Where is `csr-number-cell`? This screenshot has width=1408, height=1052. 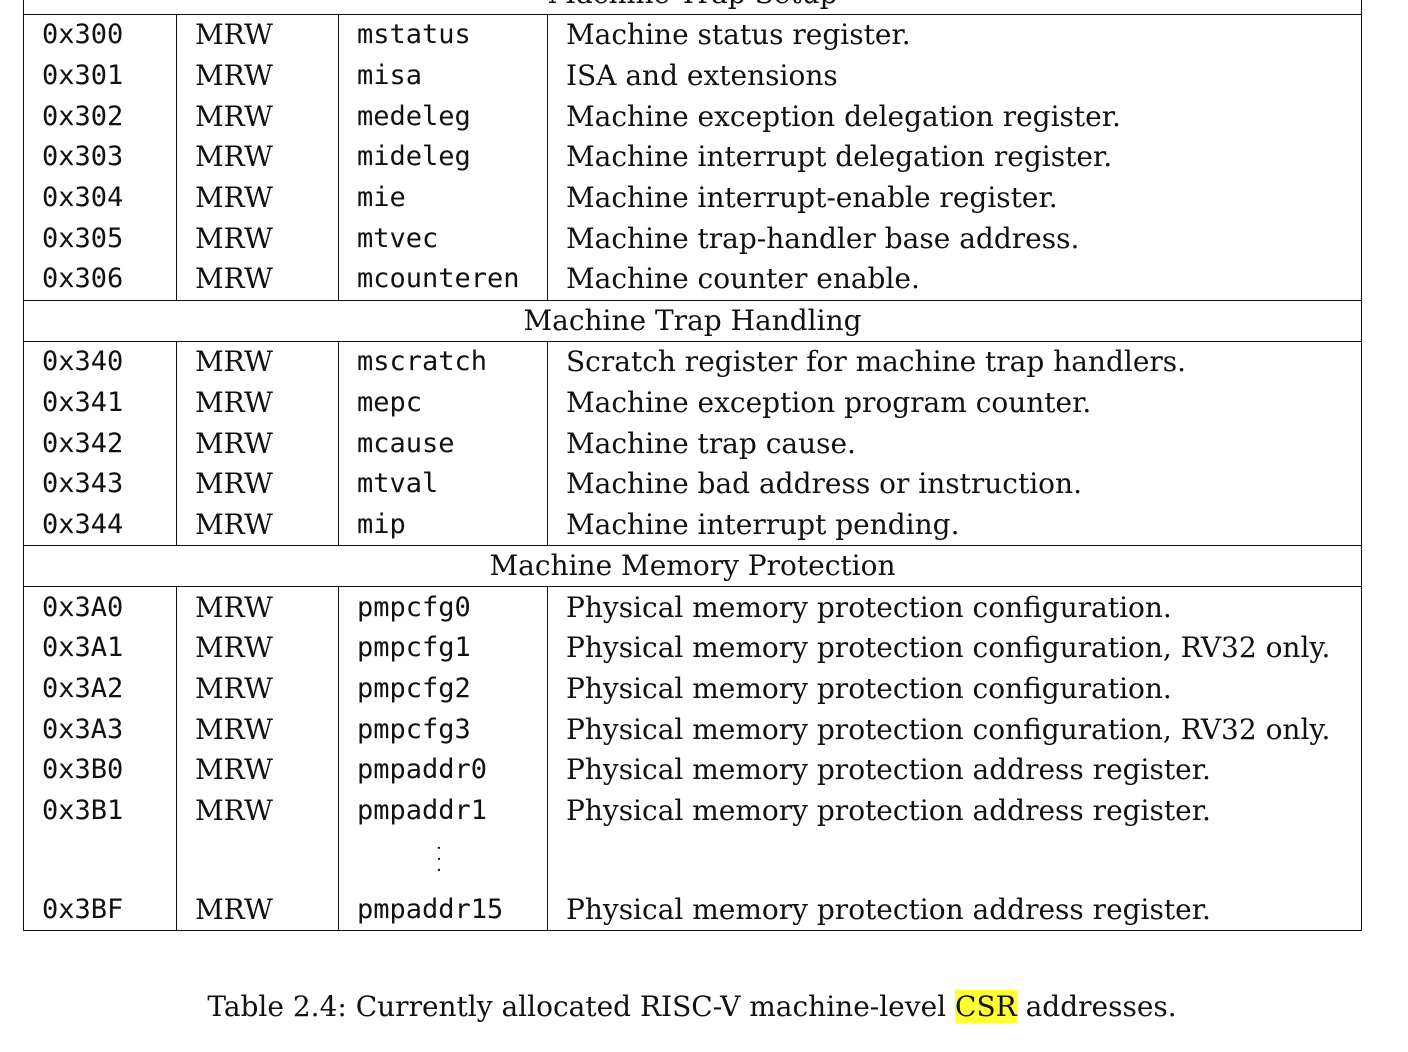 csr-number-cell is located at coordinates (100, 860).